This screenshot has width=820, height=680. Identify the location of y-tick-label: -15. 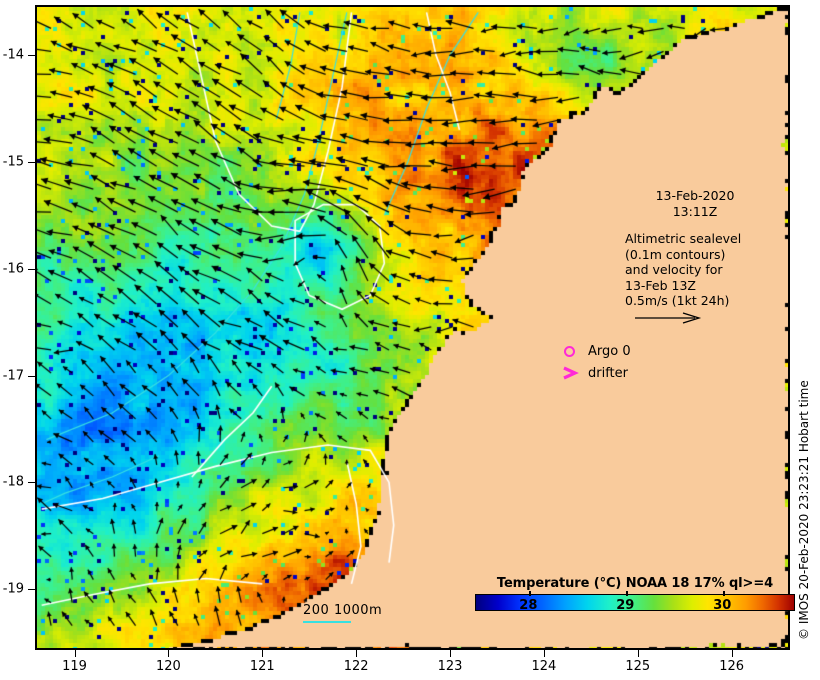
(13, 162).